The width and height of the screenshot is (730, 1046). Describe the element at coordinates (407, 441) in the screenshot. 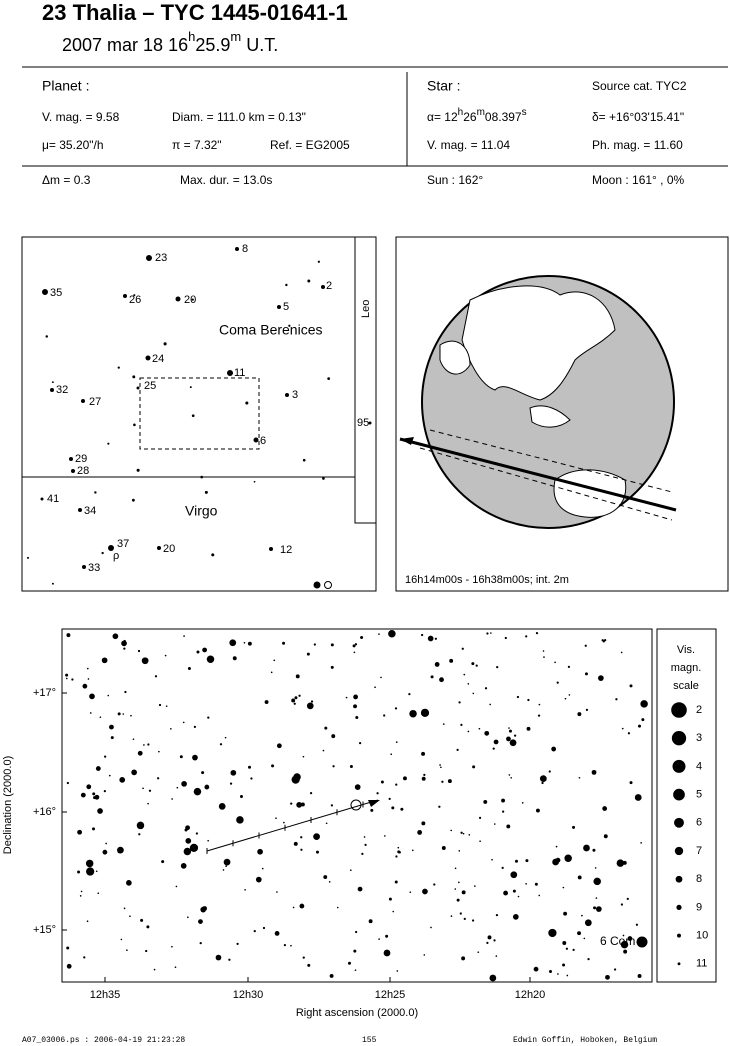

I see `arrow-head` at that location.